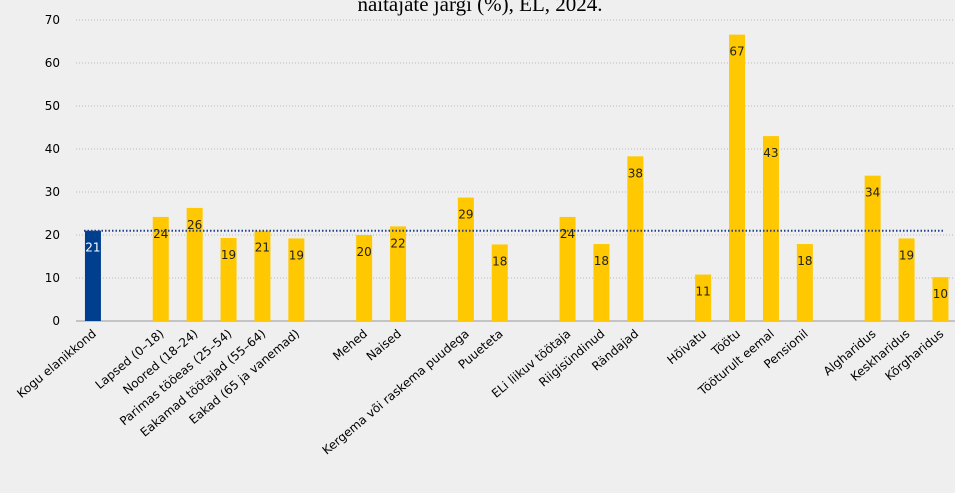 The height and width of the screenshot is (493, 955). Describe the element at coordinates (635, 173) in the screenshot. I see `data-label: 38` at that location.